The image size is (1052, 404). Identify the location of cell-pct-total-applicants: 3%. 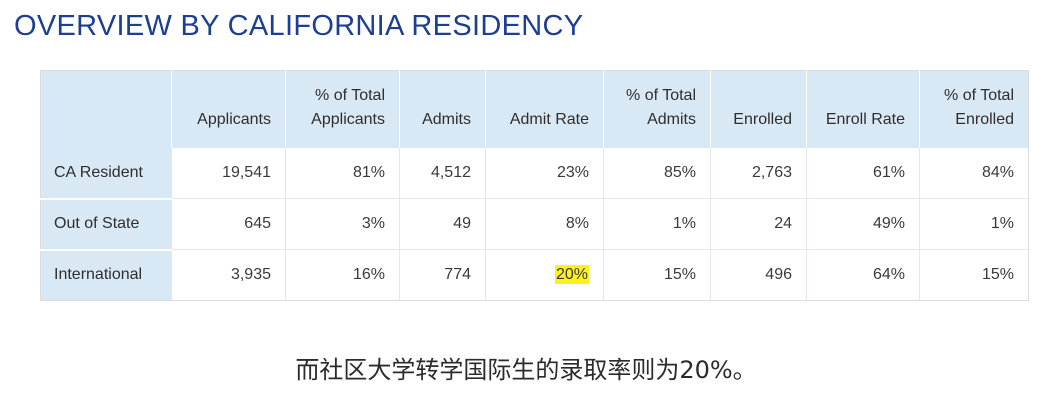
(342, 224).